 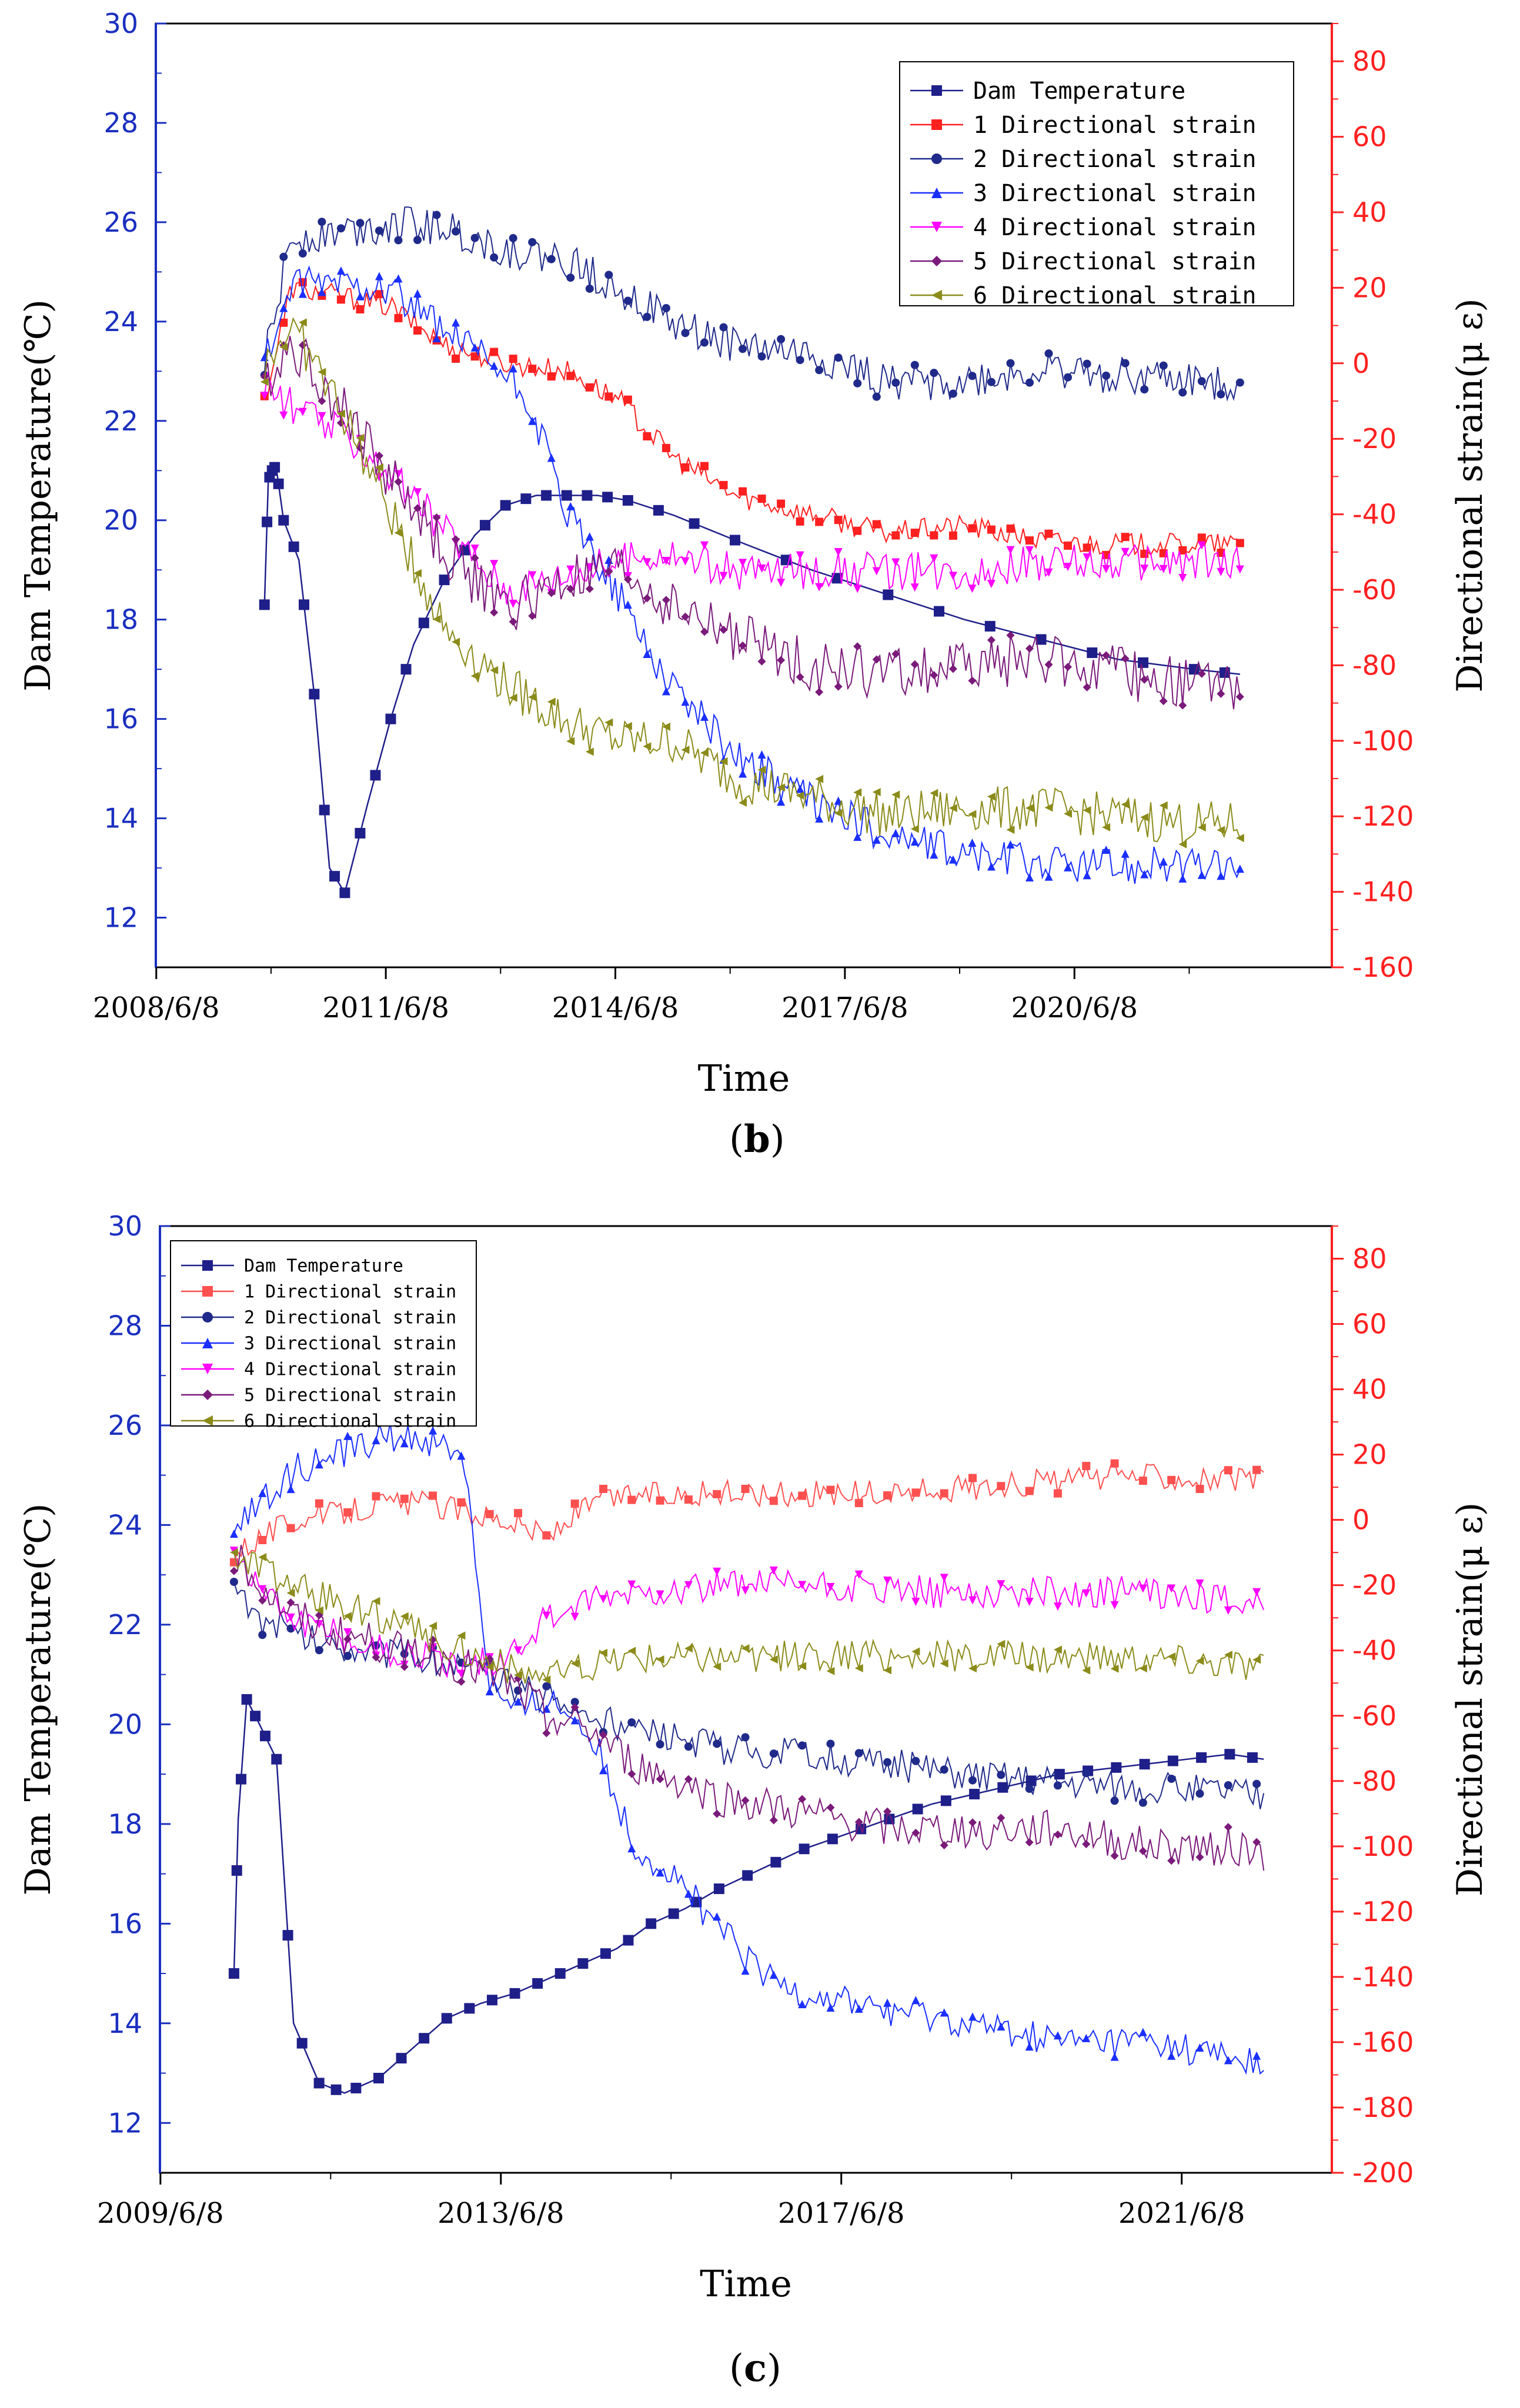 What do you see at coordinates (1375, 439) in the screenshot?
I see `right-tick-label: -20` at bounding box center [1375, 439].